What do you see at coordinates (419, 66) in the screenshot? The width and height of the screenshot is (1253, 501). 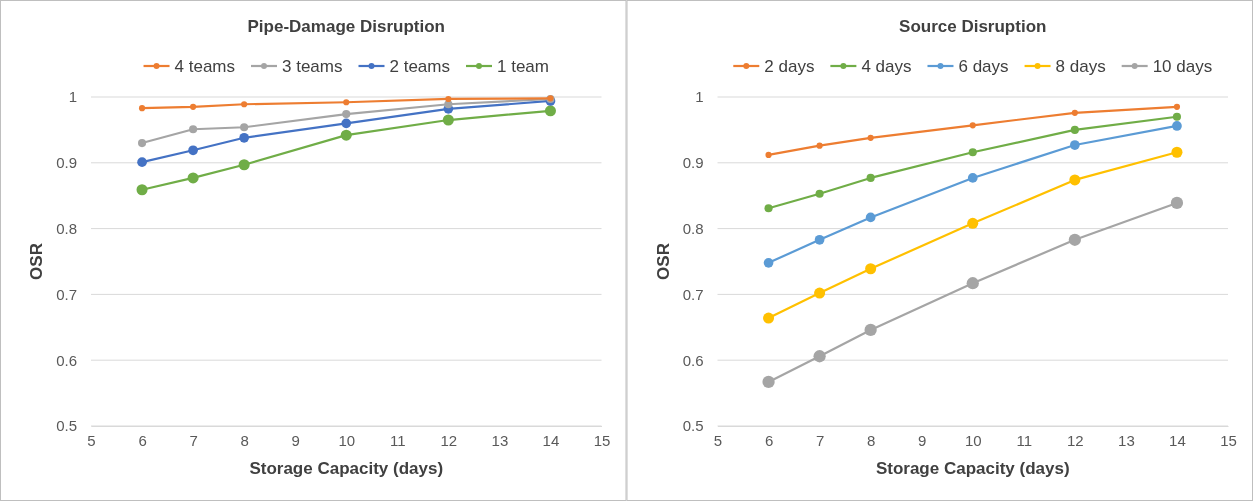 I see `legend-label: 2 teams` at bounding box center [419, 66].